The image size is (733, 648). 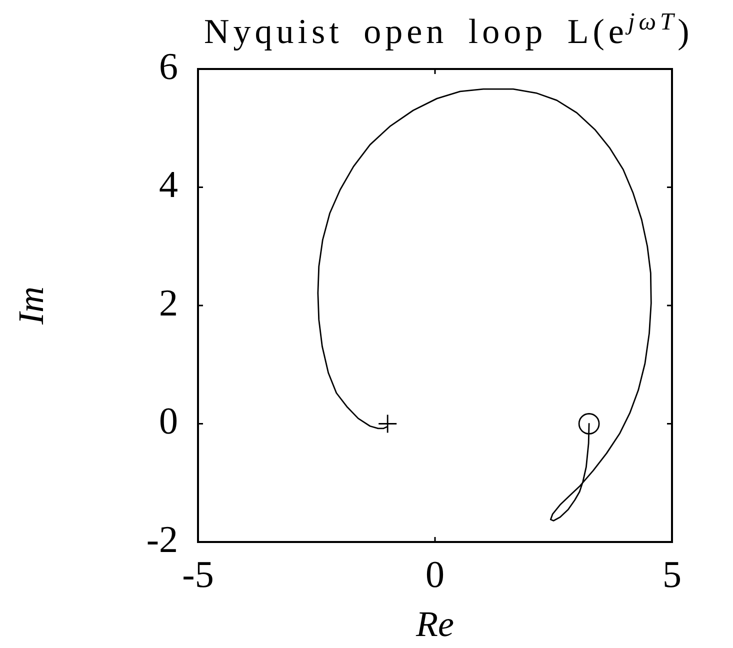 I want to click on x-tick-label: 0, so click(x=435, y=575).